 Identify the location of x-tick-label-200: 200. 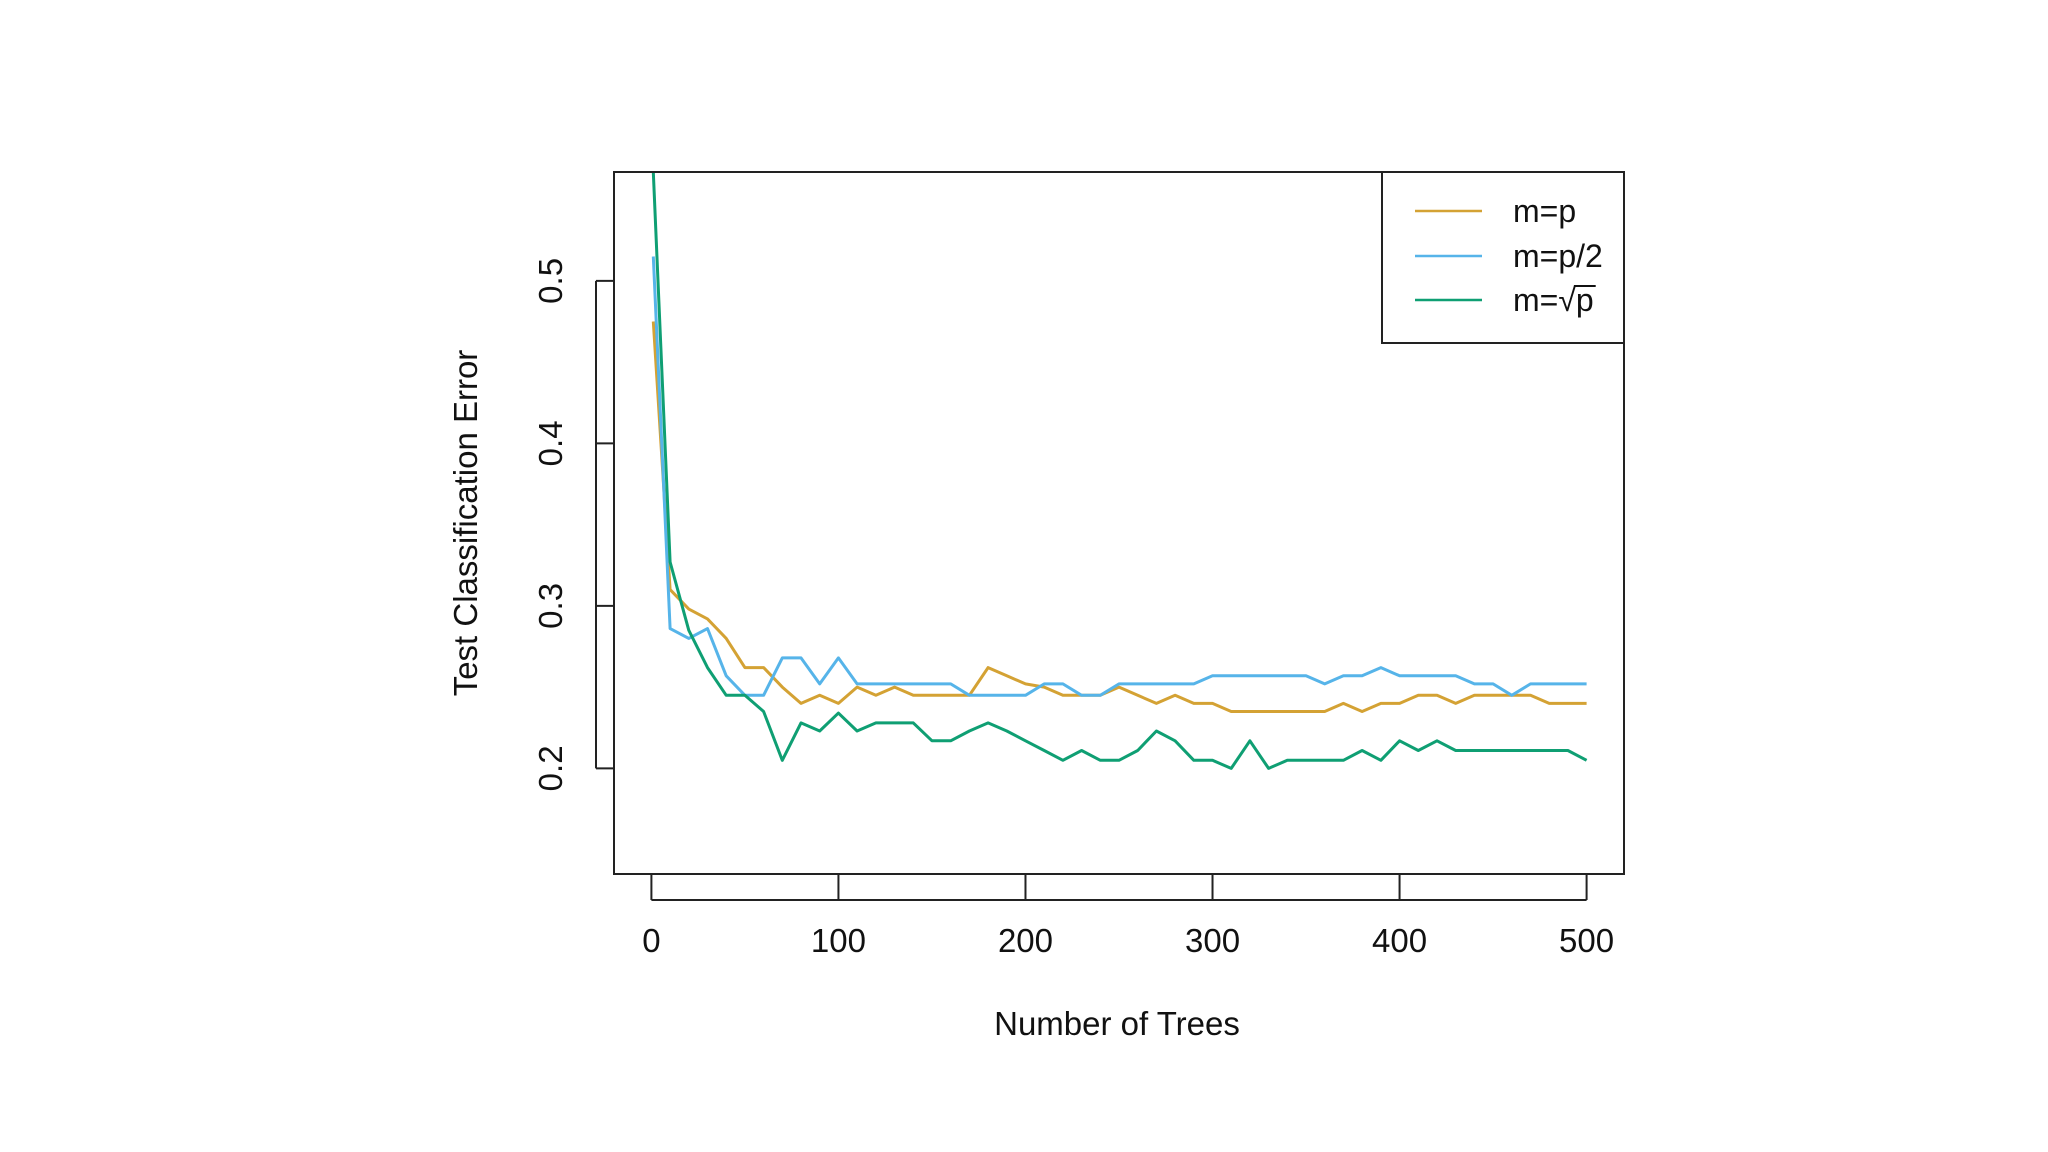
(1025, 940).